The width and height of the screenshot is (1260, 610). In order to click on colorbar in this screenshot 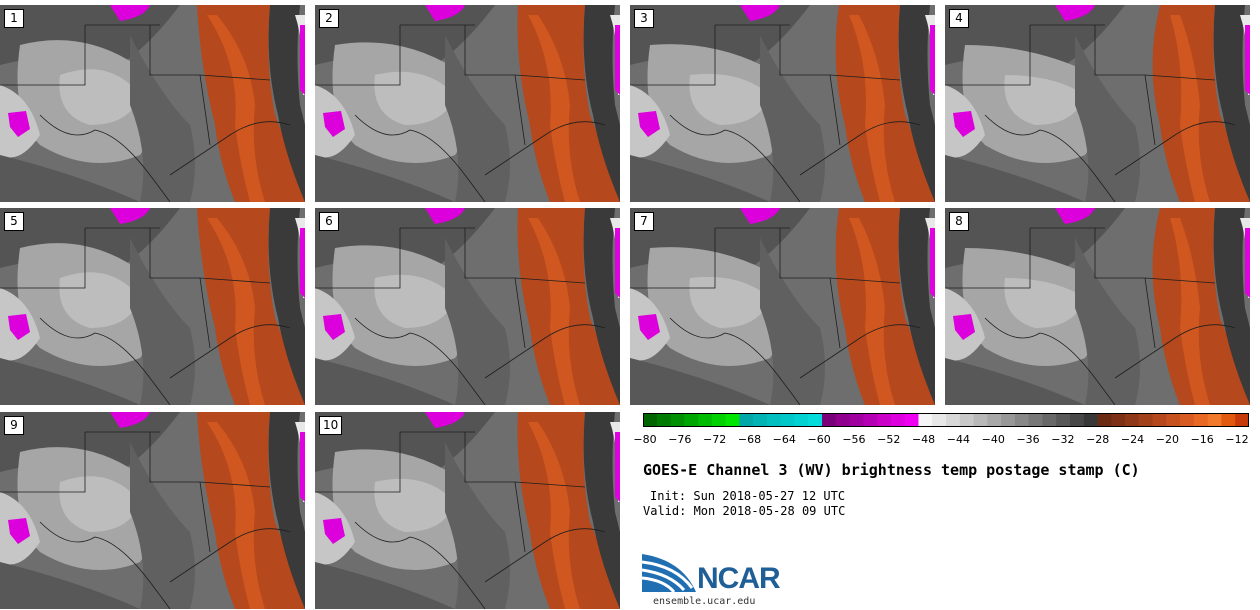, I will do `click(946, 420)`.